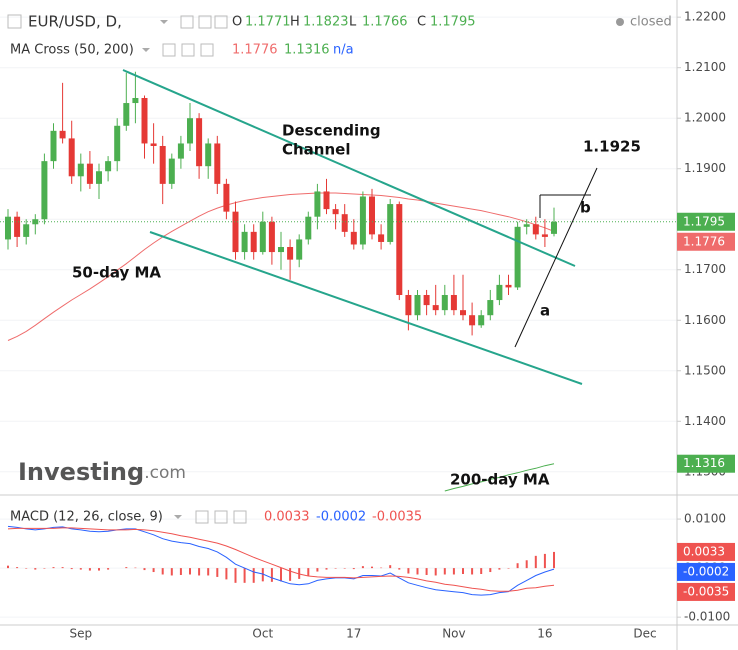 This screenshot has height=650, width=738. What do you see at coordinates (705, 269) in the screenshot?
I see `y-tick-label: 1.1700` at bounding box center [705, 269].